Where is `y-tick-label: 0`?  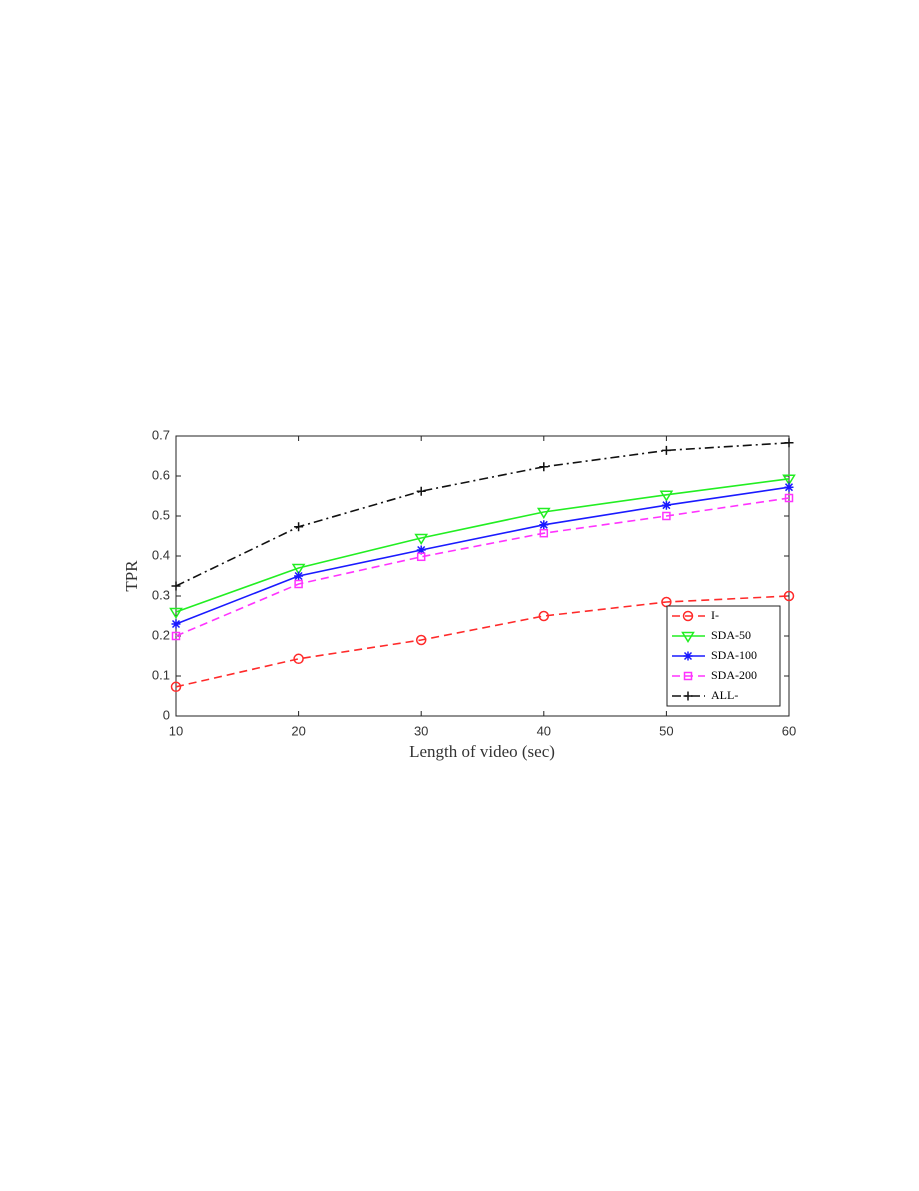
y-tick-label: 0 is located at coordinates (166, 714).